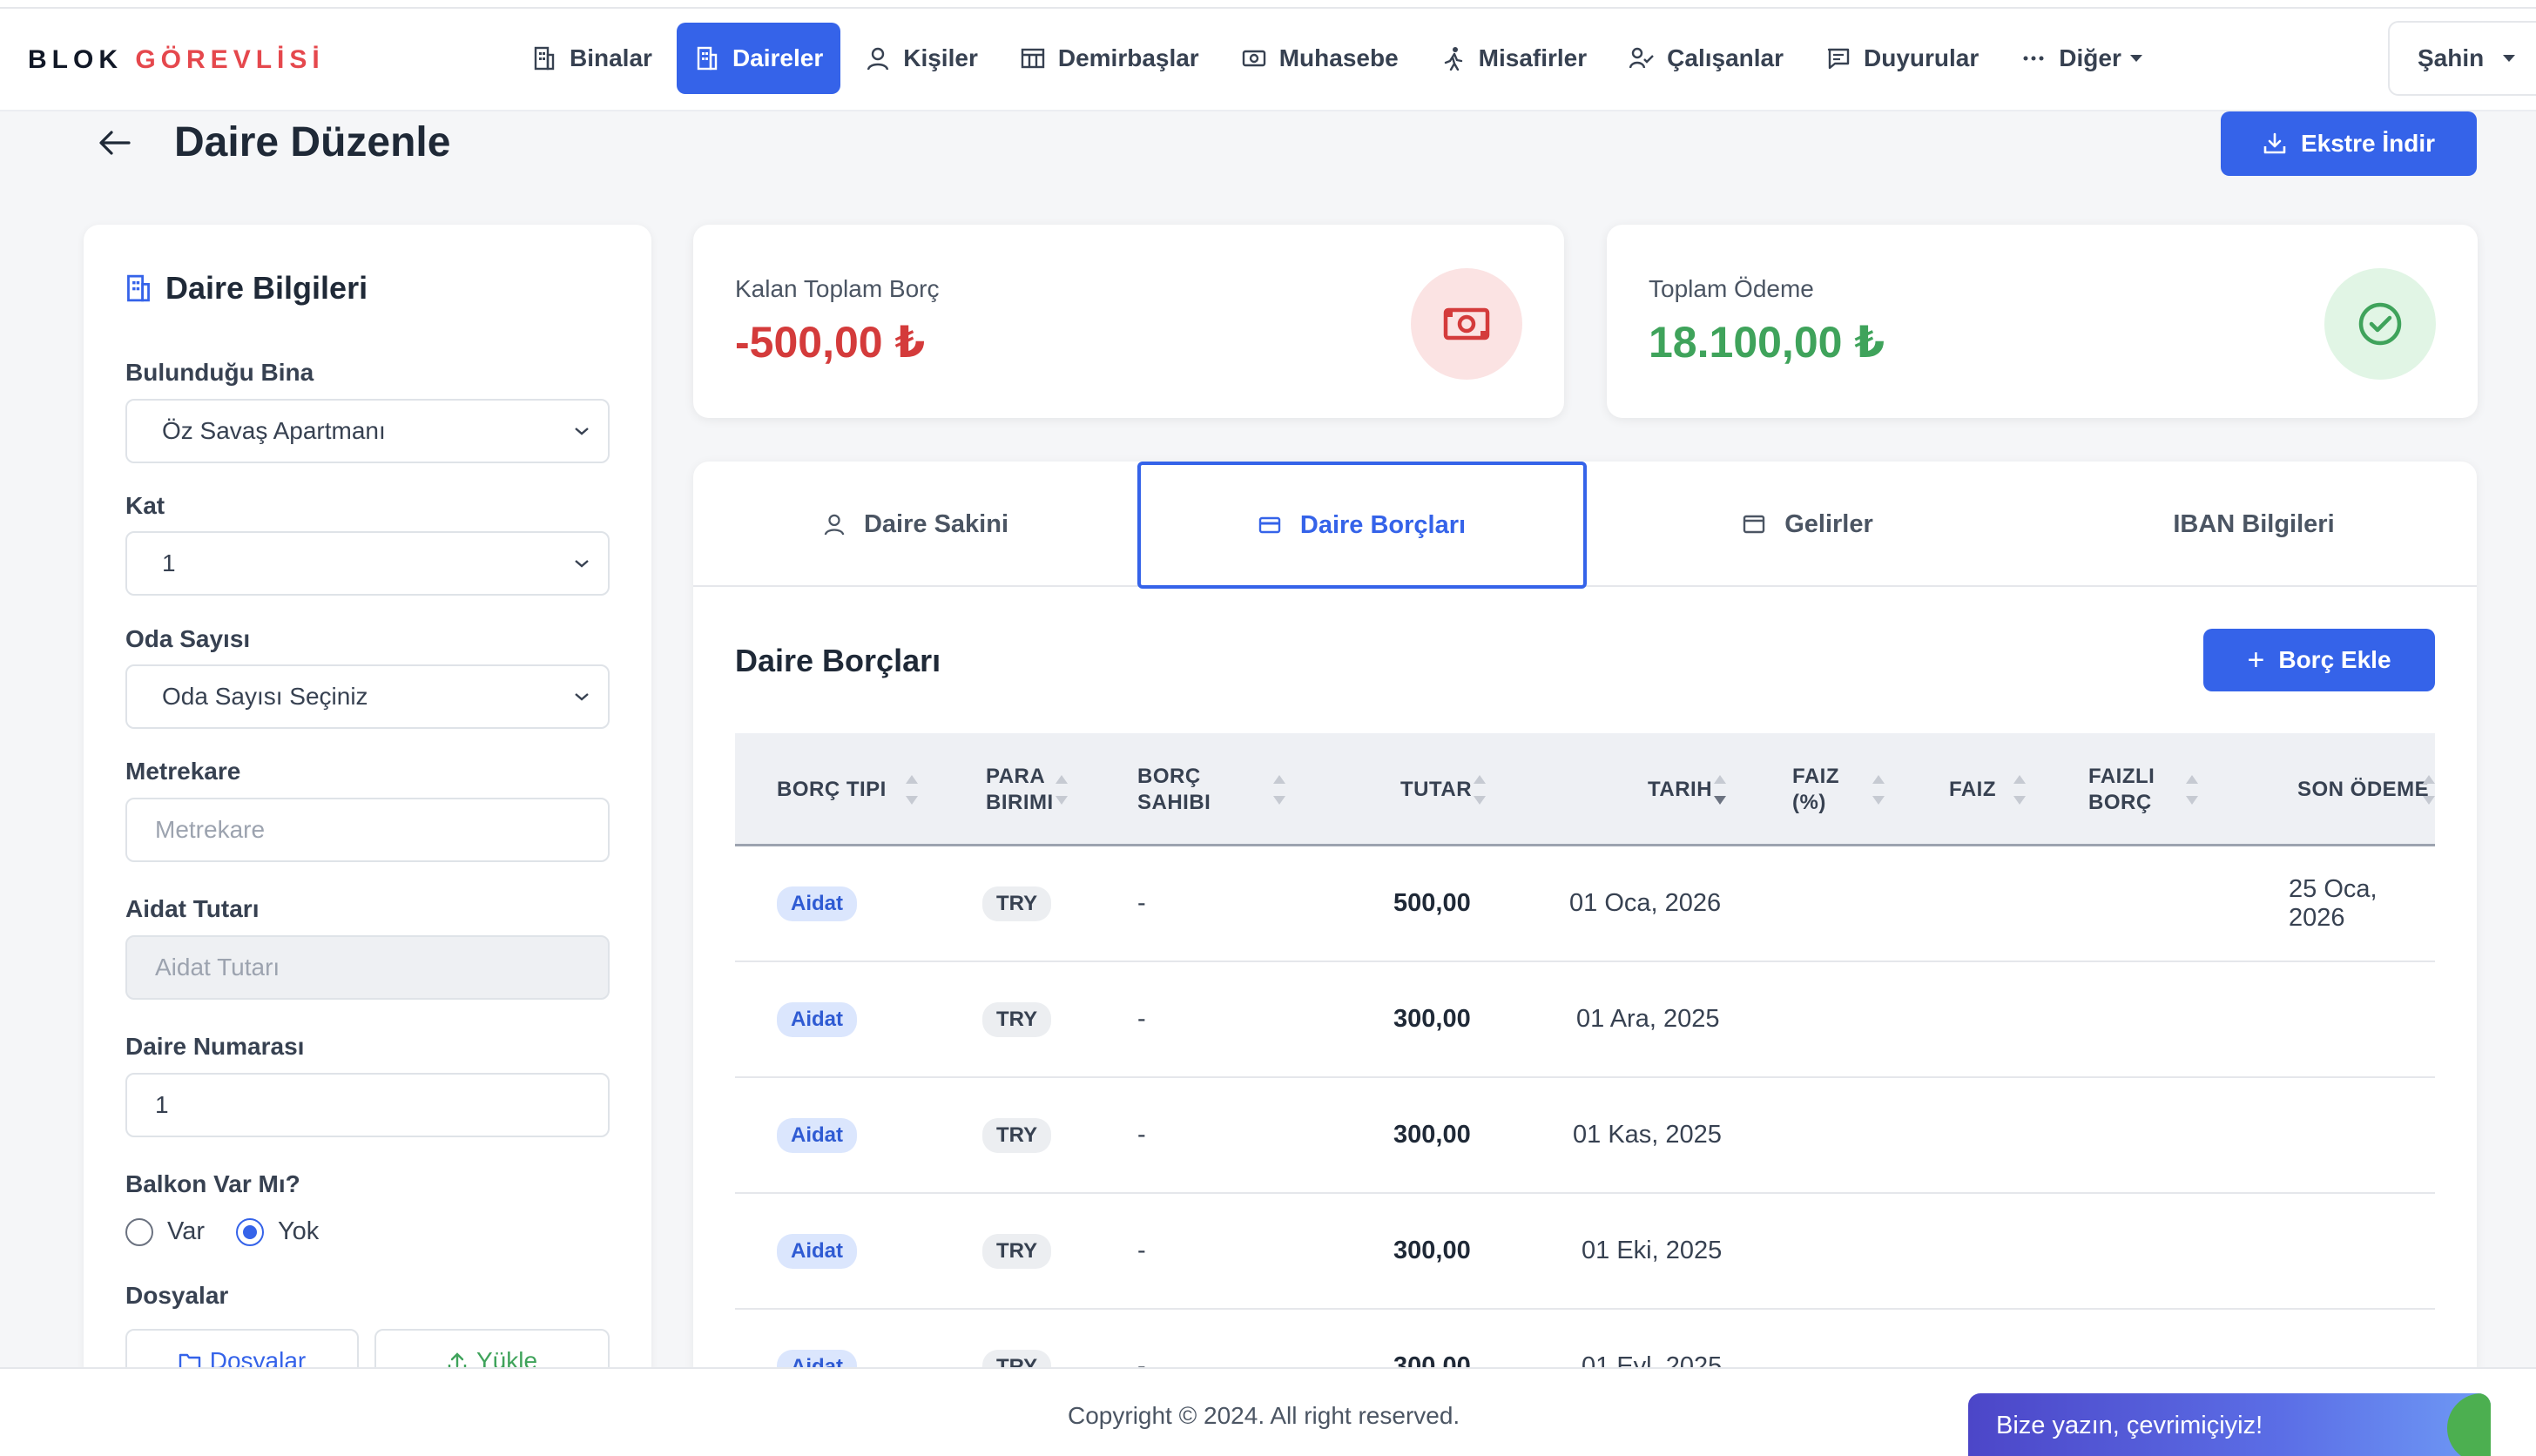 This screenshot has width=2536, height=1456. I want to click on user-name: Şahin, so click(2451, 57).